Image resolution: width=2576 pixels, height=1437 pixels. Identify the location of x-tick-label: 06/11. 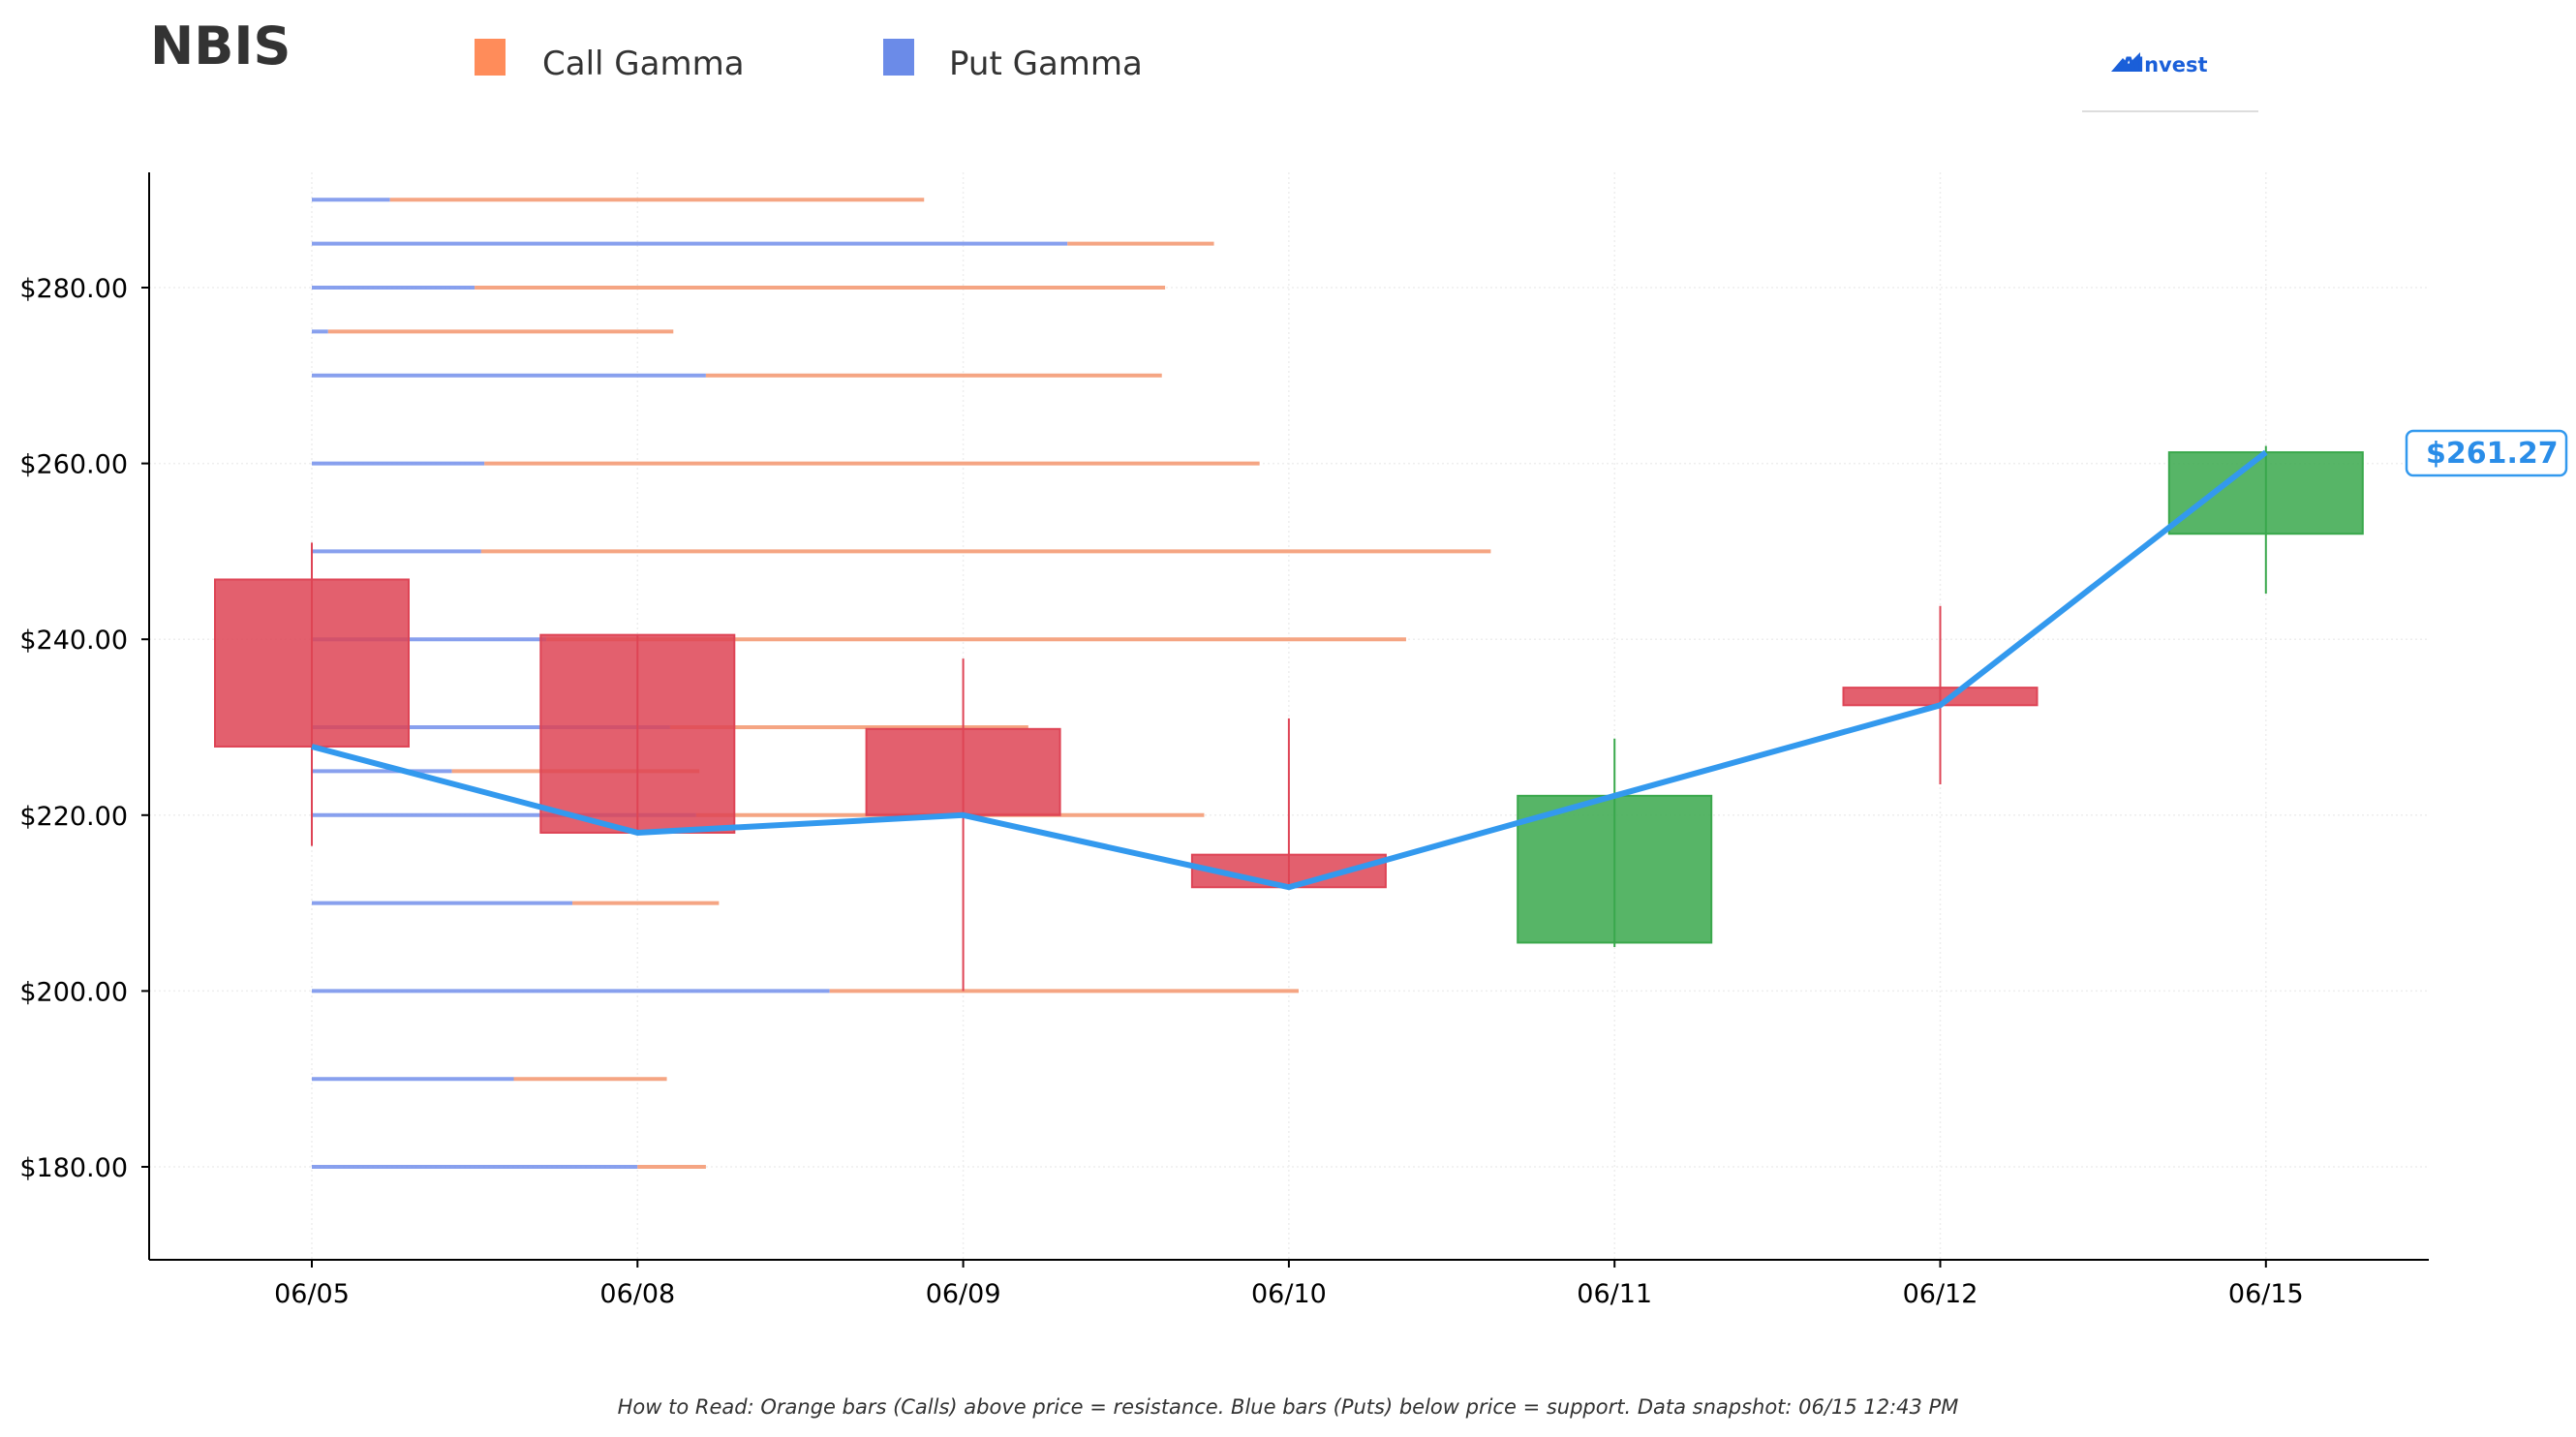
(1614, 1294).